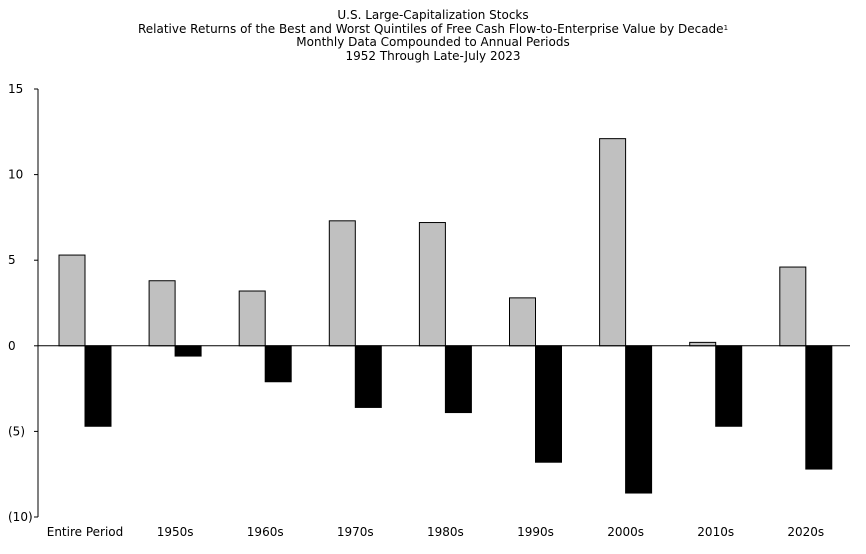  Describe the element at coordinates (20, 517) in the screenshot. I see `y-tick-label: (10)` at that location.